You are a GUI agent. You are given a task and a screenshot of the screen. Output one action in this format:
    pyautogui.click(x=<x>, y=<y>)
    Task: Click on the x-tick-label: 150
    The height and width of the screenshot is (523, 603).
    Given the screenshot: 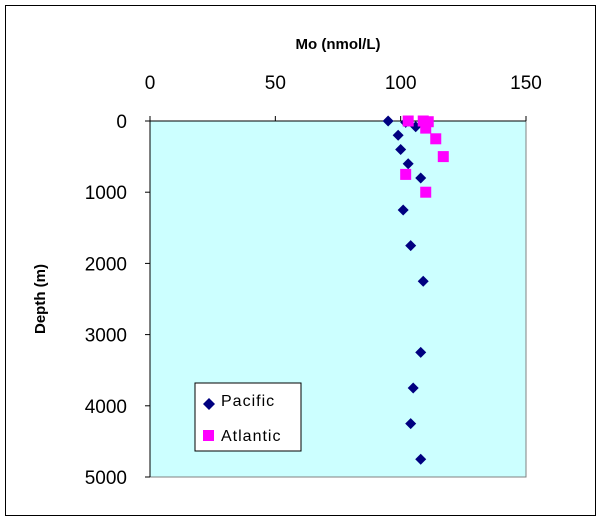 What is the action you would take?
    pyautogui.click(x=526, y=83)
    